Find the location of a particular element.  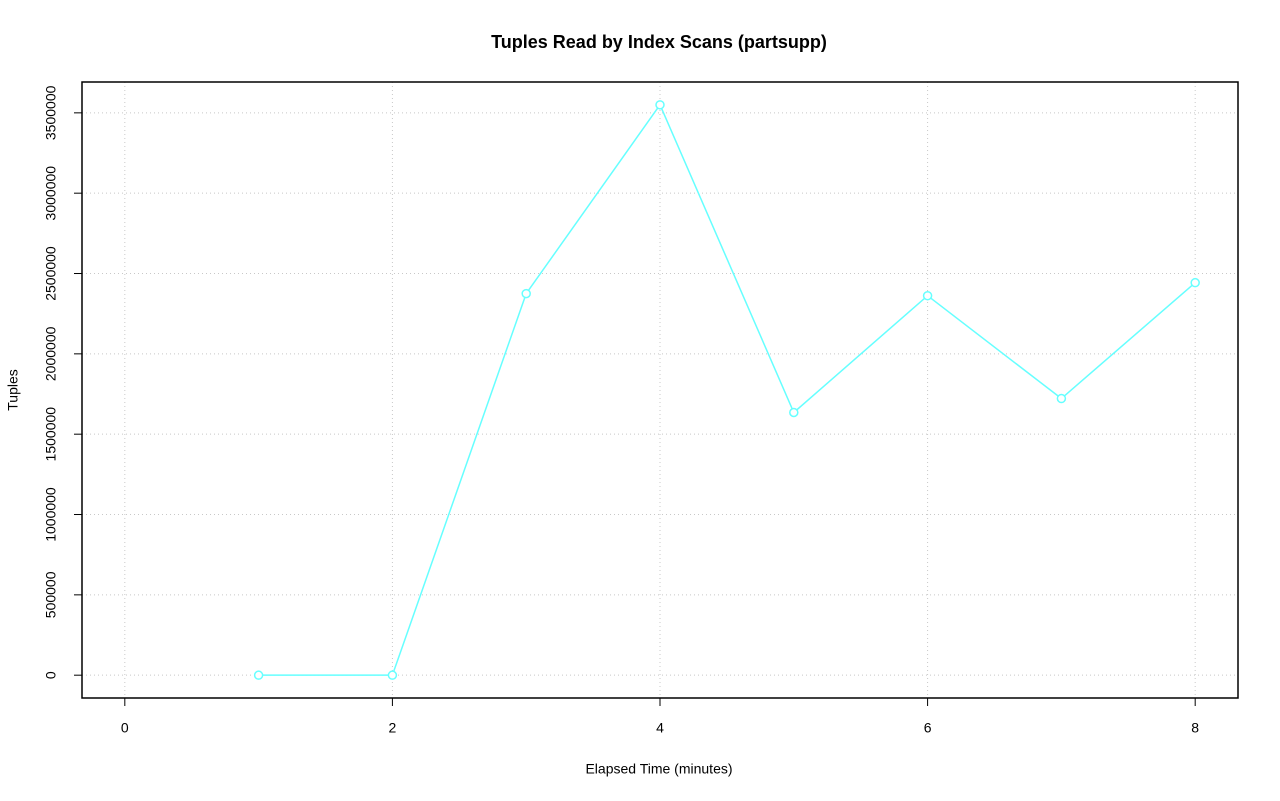

y-tick-label: 1500000 is located at coordinates (51, 434).